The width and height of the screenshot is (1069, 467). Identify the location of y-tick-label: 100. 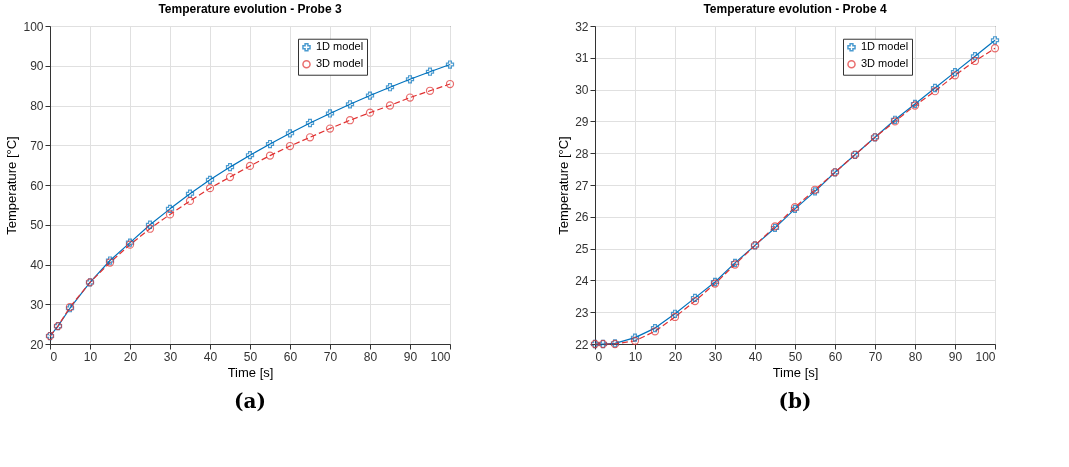
(33, 26).